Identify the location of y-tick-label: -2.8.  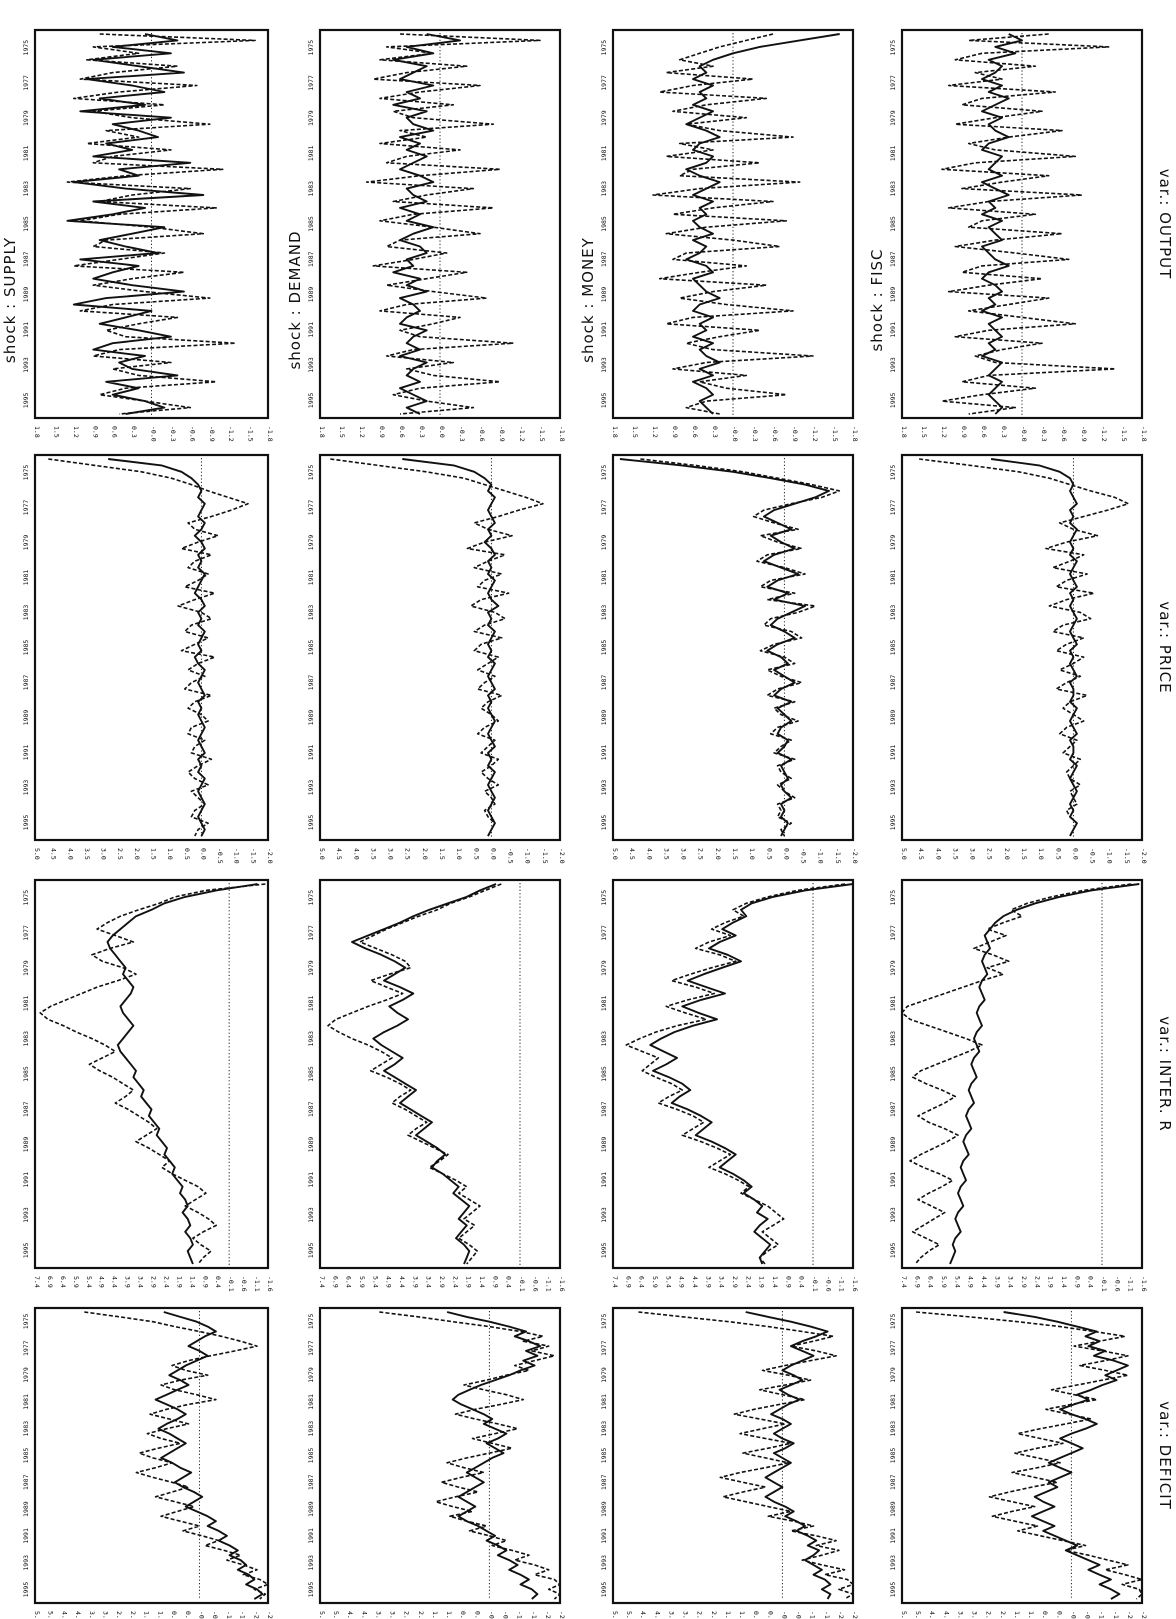
(562, 1615).